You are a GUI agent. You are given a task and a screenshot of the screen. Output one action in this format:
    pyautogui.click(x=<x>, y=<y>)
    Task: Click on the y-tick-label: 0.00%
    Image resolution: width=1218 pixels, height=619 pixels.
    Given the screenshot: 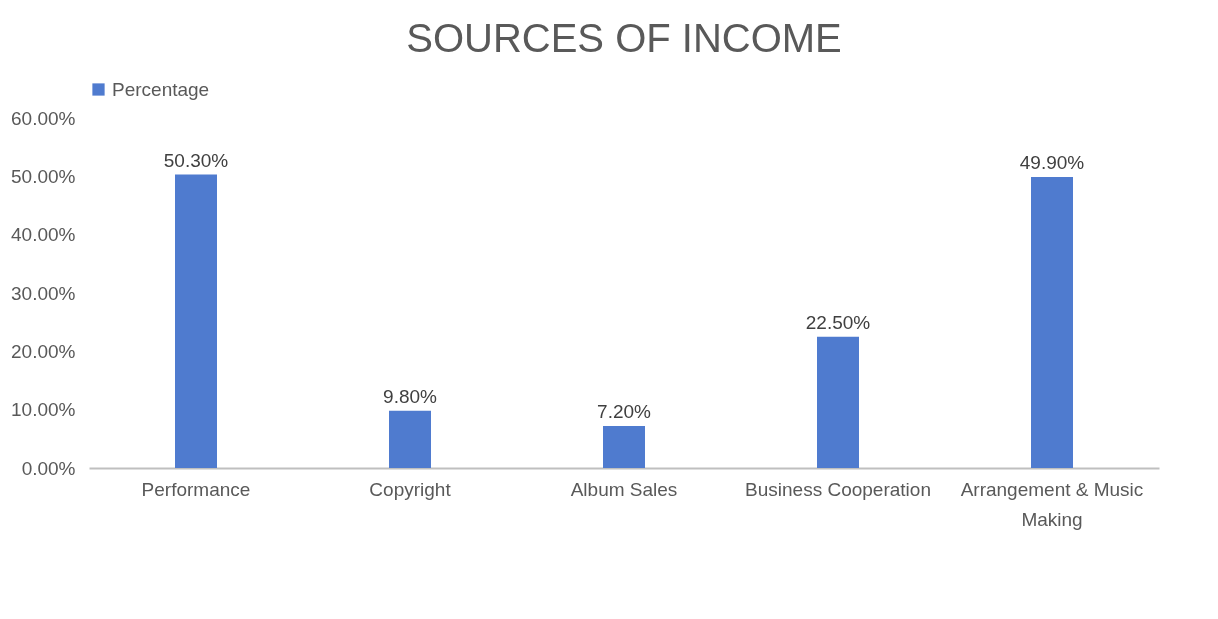 What is the action you would take?
    pyautogui.click(x=48, y=468)
    